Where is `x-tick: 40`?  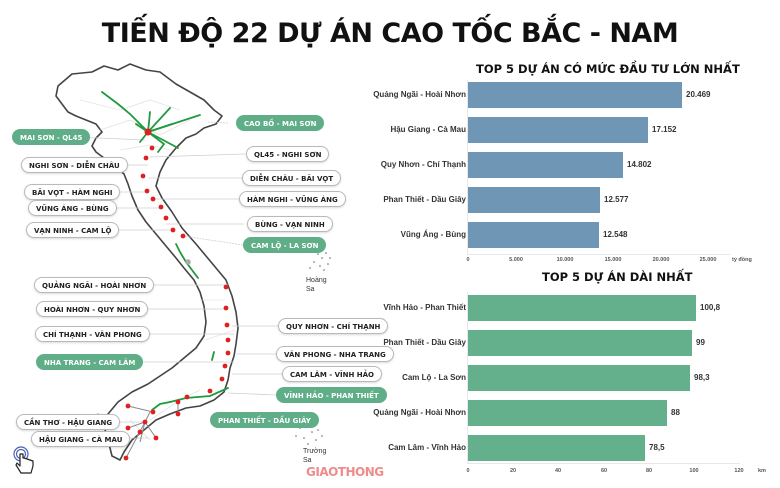 x-tick: 40 is located at coordinates (558, 471).